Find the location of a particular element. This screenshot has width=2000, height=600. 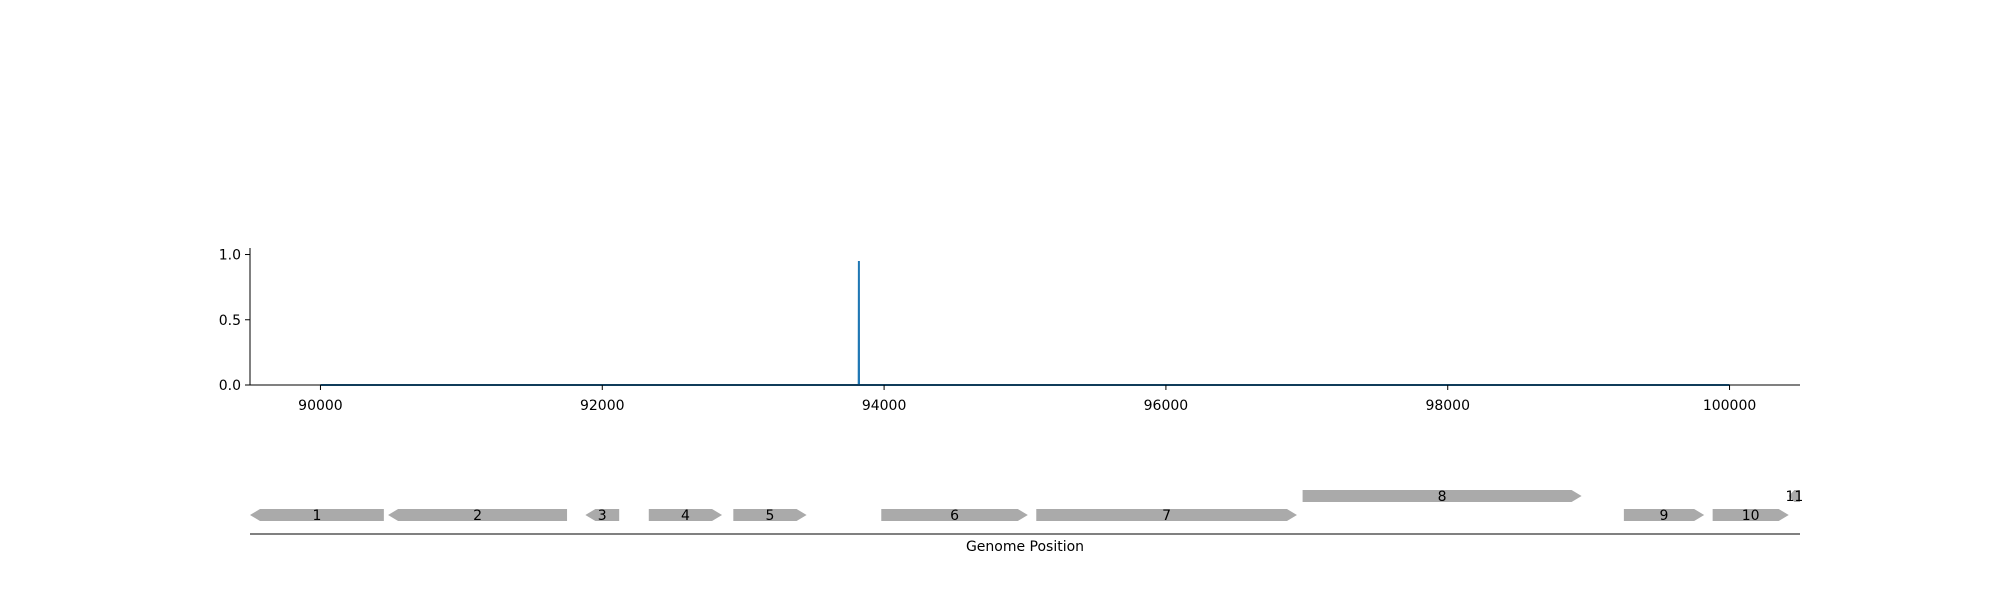

gene-label-7: 7 is located at coordinates (1166, 516).